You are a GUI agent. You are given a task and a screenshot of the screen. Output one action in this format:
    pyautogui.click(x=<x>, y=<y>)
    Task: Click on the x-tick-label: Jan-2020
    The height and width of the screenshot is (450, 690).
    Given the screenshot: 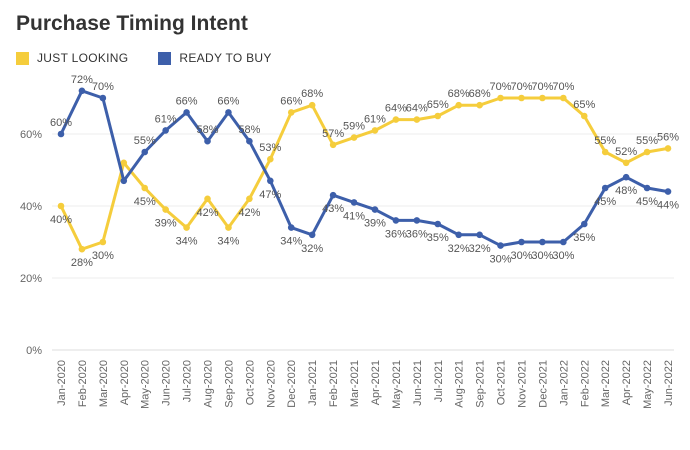 What is the action you would take?
    pyautogui.click(x=62, y=383)
    